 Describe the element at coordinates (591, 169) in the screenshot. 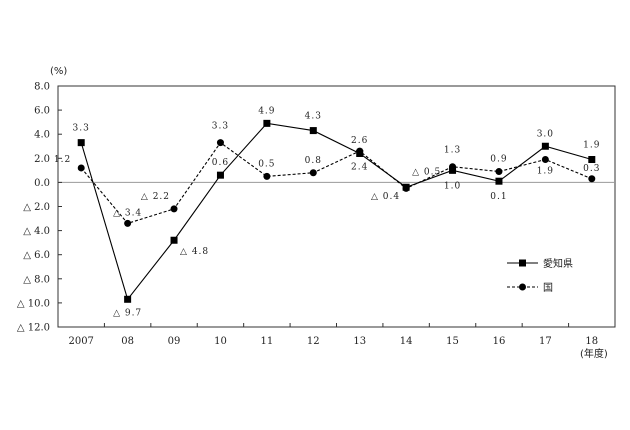

I see `data-label: 0.3` at that location.